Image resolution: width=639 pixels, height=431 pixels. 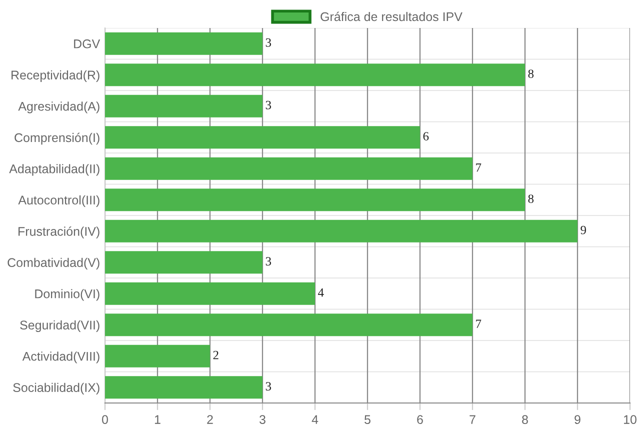 I want to click on x-tick-label: 2, so click(x=210, y=419).